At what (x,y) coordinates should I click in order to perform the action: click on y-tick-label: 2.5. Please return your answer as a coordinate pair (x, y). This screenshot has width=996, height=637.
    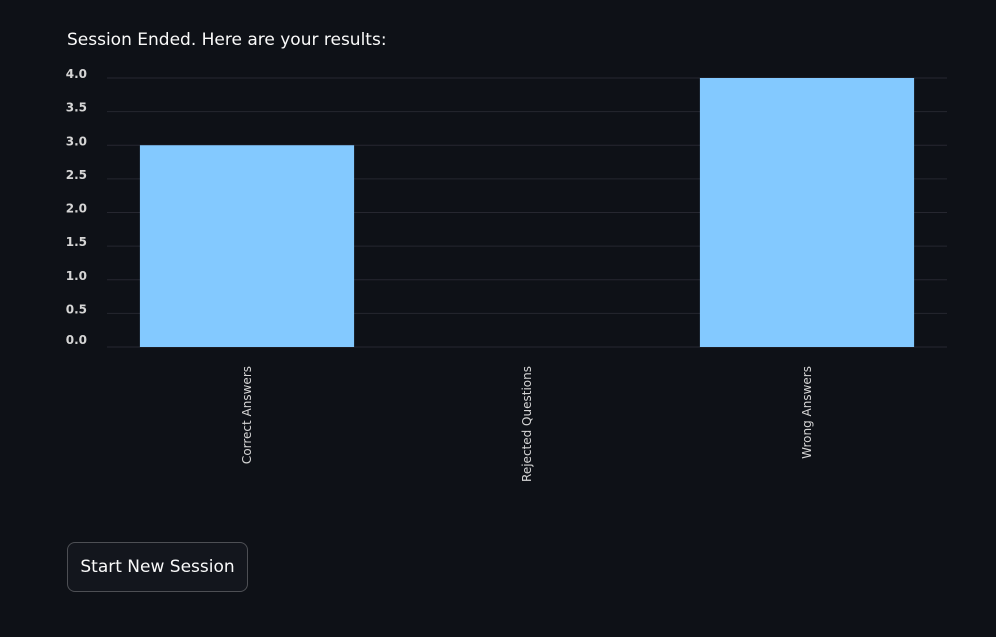
    Looking at the image, I should click on (76, 175).